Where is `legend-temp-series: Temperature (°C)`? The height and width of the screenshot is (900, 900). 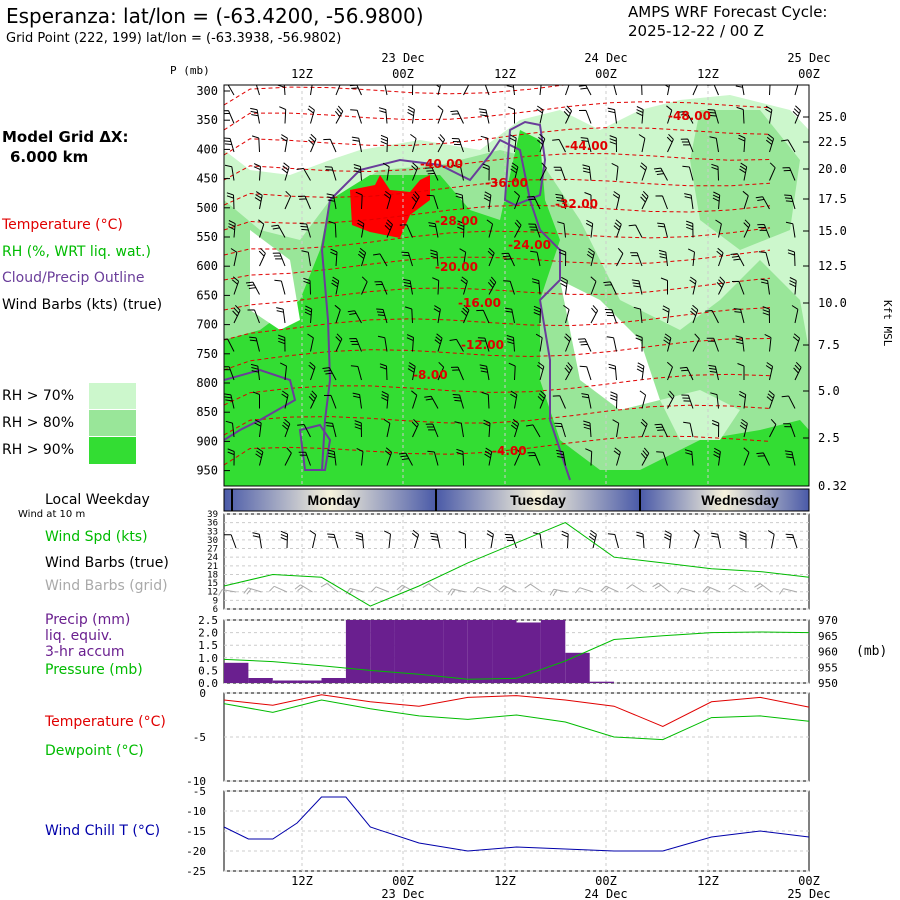
legend-temp-series: Temperature (°C) is located at coordinates (105, 722).